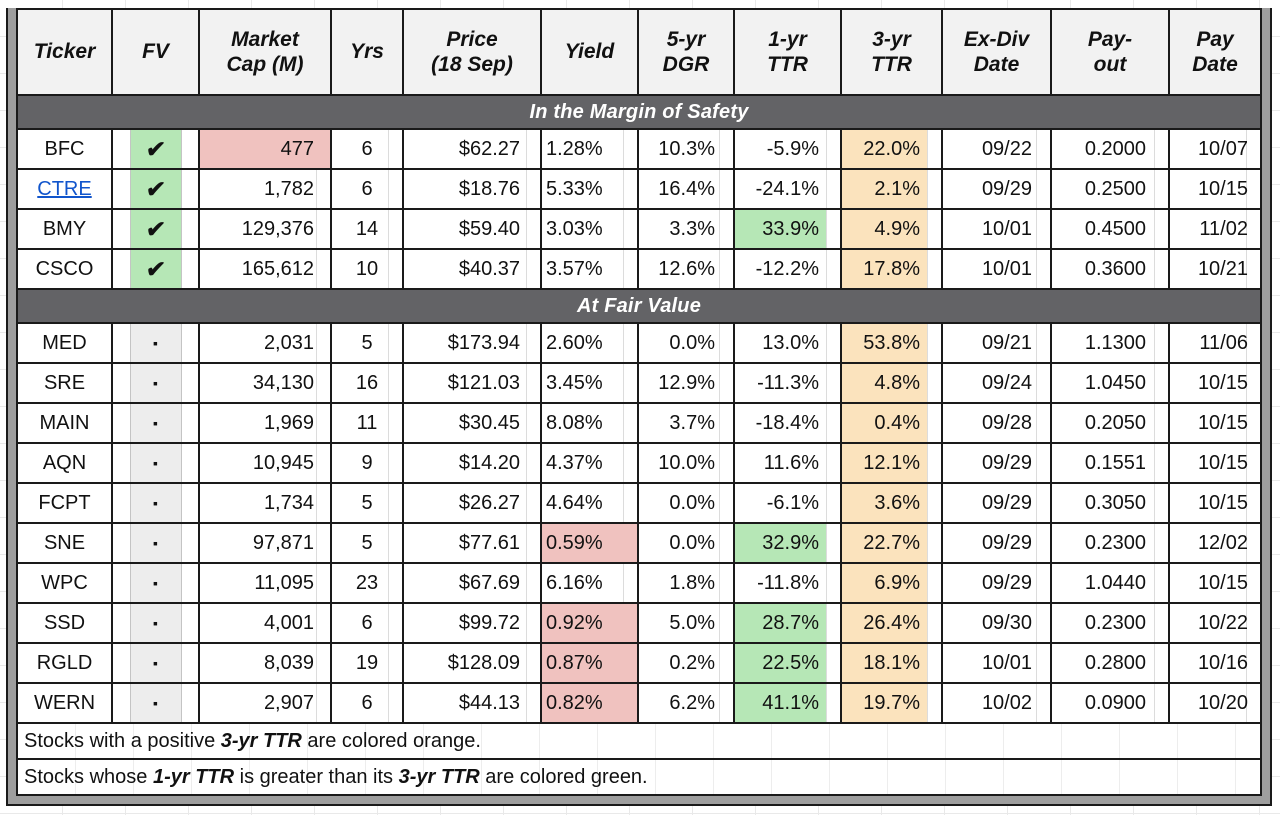  Describe the element at coordinates (787, 269) in the screenshot. I see `cell-ttr1: -12.2%` at that location.